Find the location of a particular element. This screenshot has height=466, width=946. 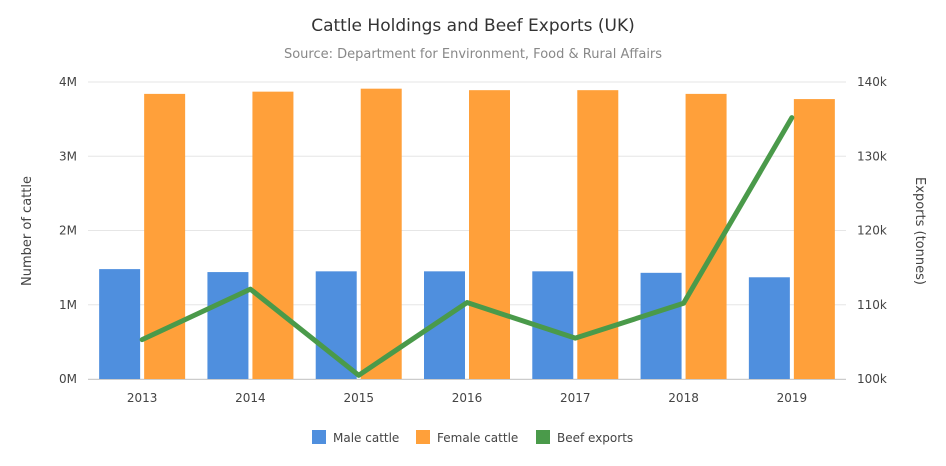

right-tick-label: 120k is located at coordinates (872, 231).